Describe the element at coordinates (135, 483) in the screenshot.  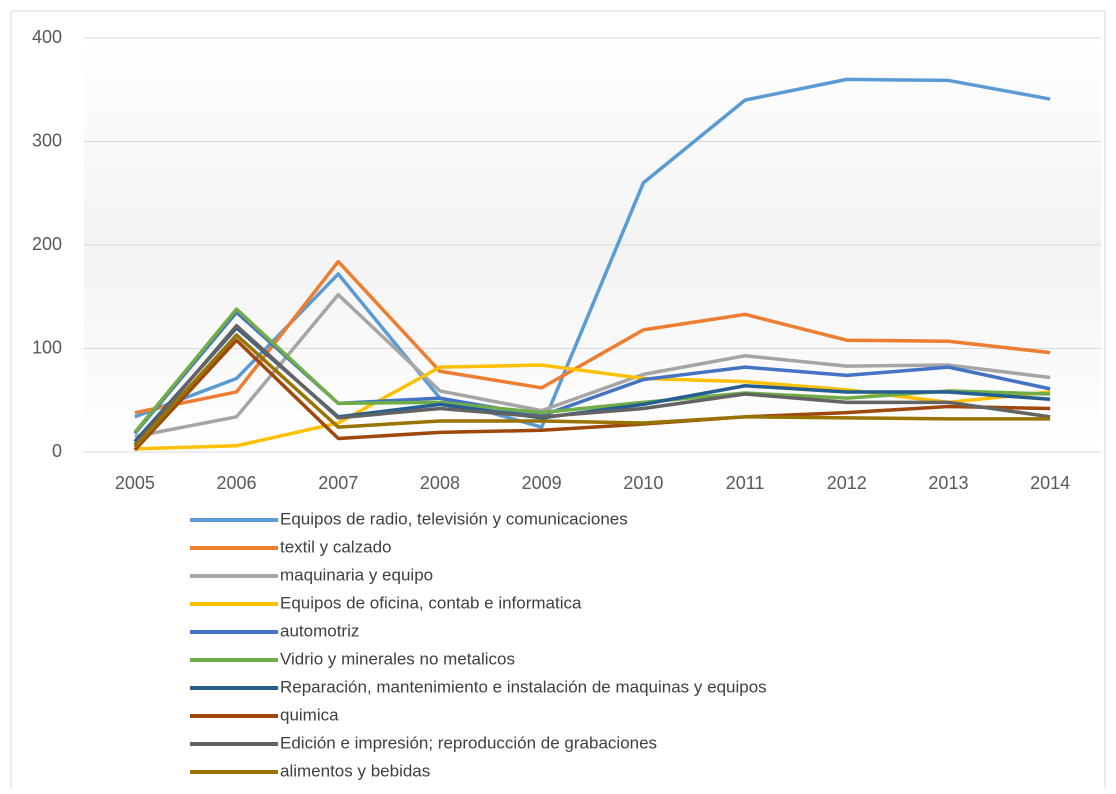
I see `x-tick-label: 2005` at that location.